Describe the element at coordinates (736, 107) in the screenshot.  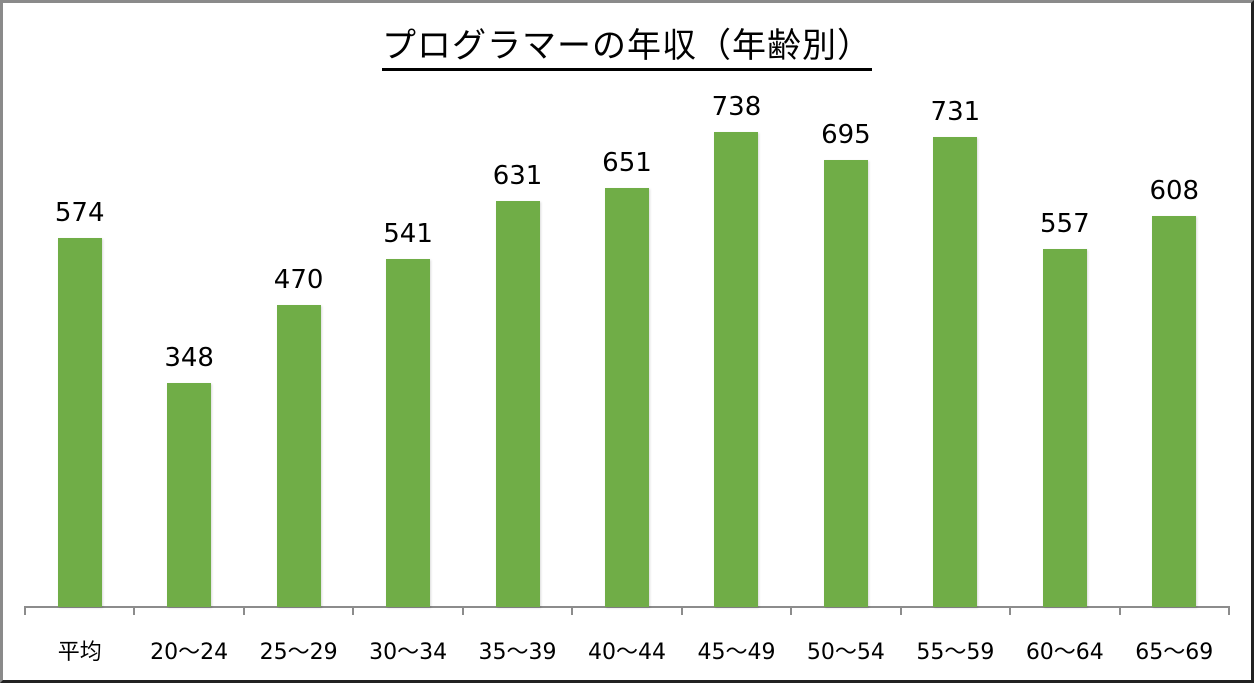
I see `data-label: 738` at that location.